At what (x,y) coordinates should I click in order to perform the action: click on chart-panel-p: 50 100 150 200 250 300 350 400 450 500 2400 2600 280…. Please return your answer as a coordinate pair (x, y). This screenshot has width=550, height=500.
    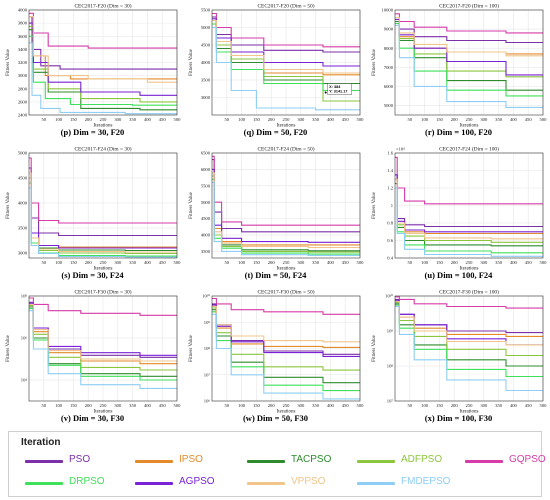
    Looking at the image, I should click on (92, 71).